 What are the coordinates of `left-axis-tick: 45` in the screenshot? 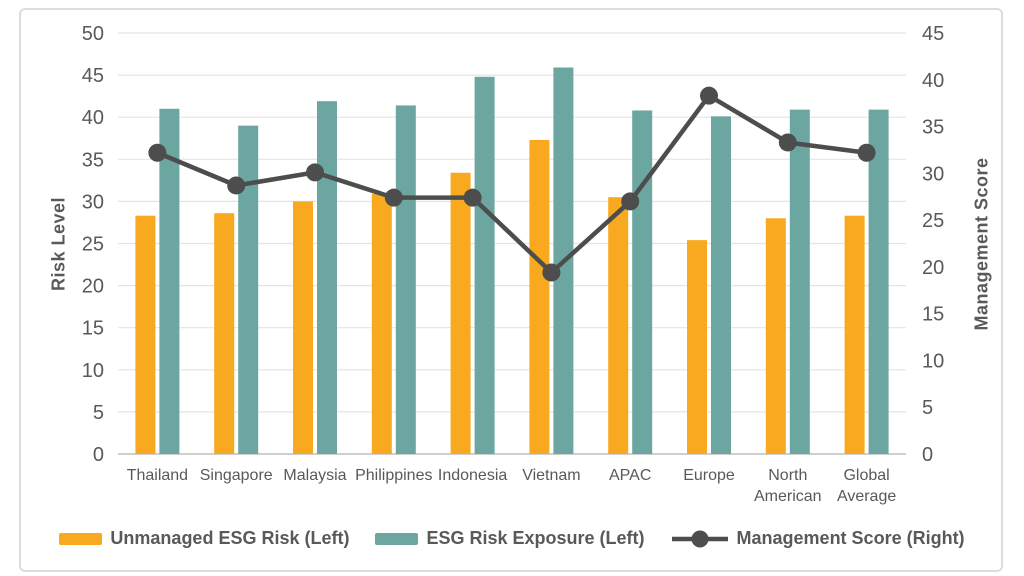 It's located at (93, 76).